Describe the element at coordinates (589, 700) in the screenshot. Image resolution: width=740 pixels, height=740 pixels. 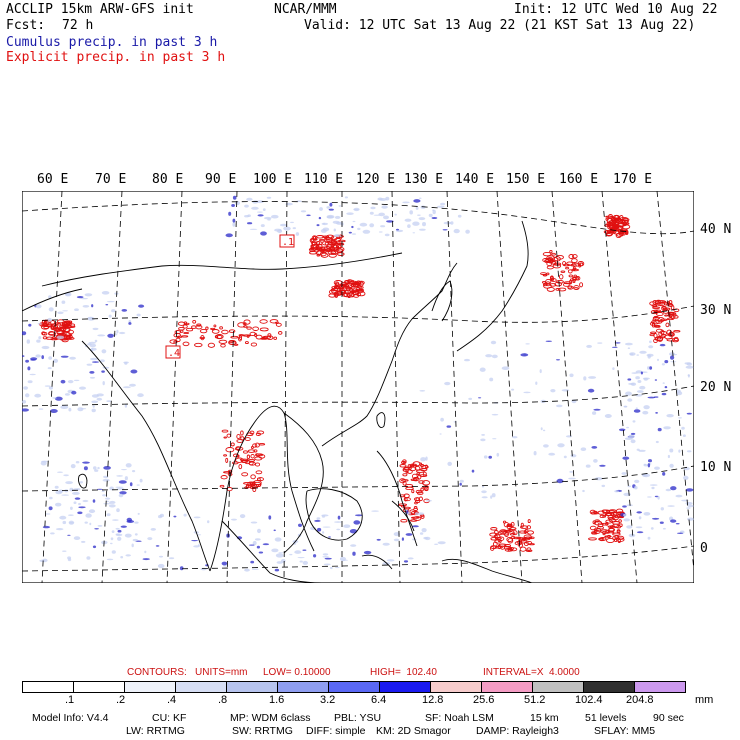
I see `colorbar-tick-label: 102.4` at that location.